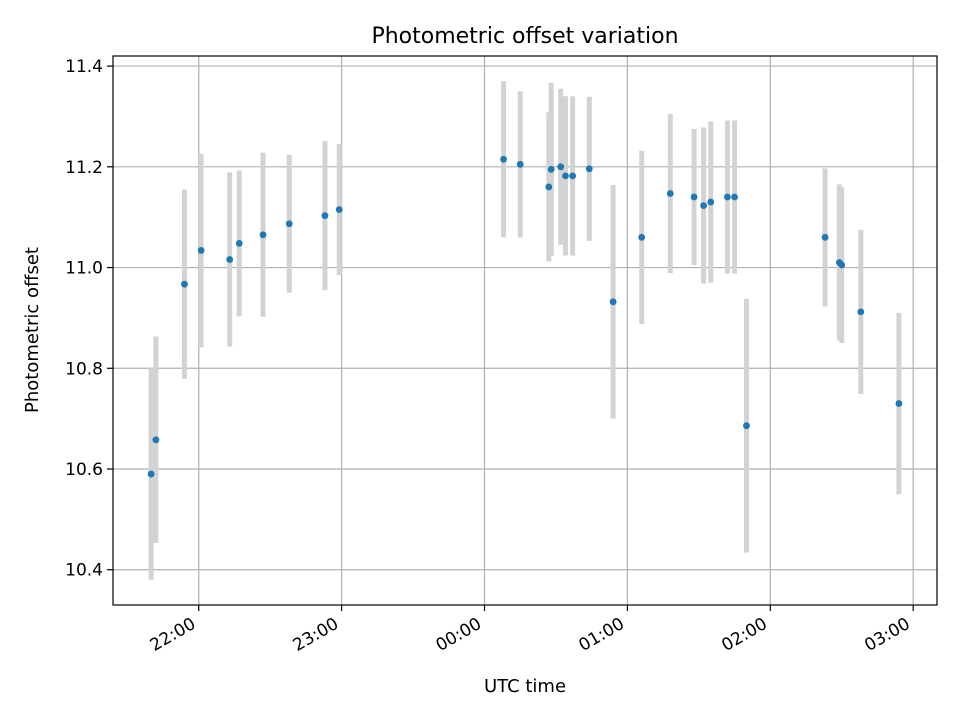 Image resolution: width=960 pixels, height=720 pixels. What do you see at coordinates (84, 571) in the screenshot?
I see `y-tick-label: 10.4` at bounding box center [84, 571].